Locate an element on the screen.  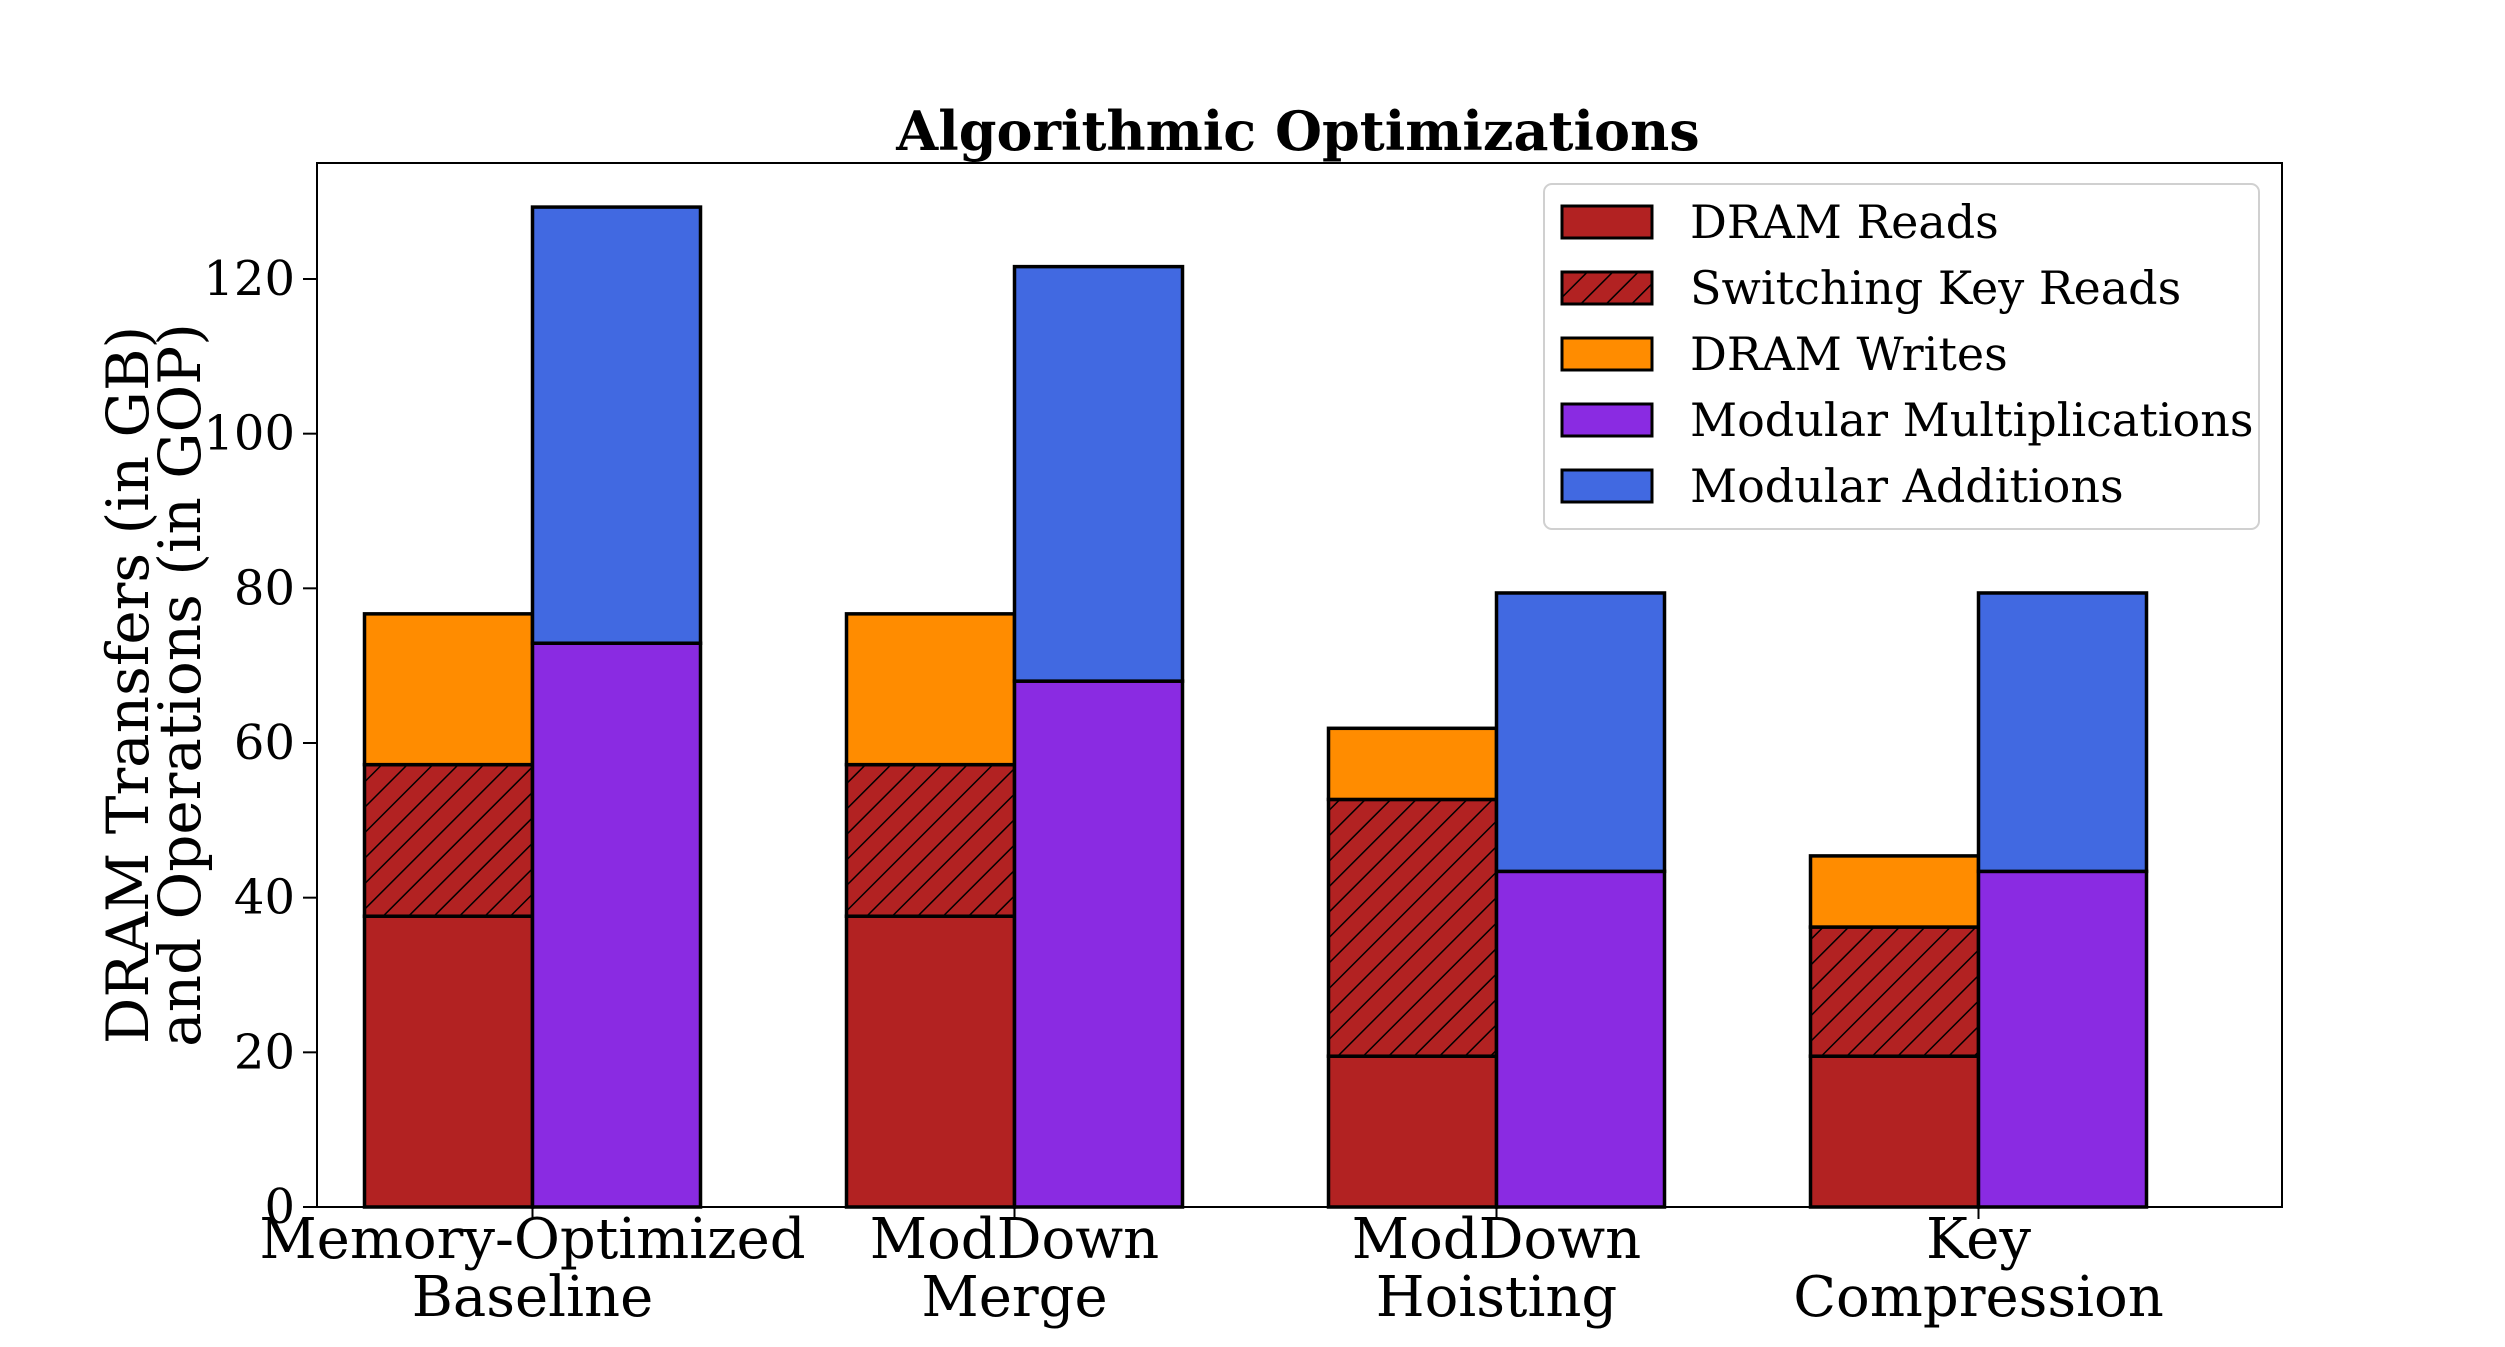
legend-swatch-modular-additions is located at coordinates (1607, 486).